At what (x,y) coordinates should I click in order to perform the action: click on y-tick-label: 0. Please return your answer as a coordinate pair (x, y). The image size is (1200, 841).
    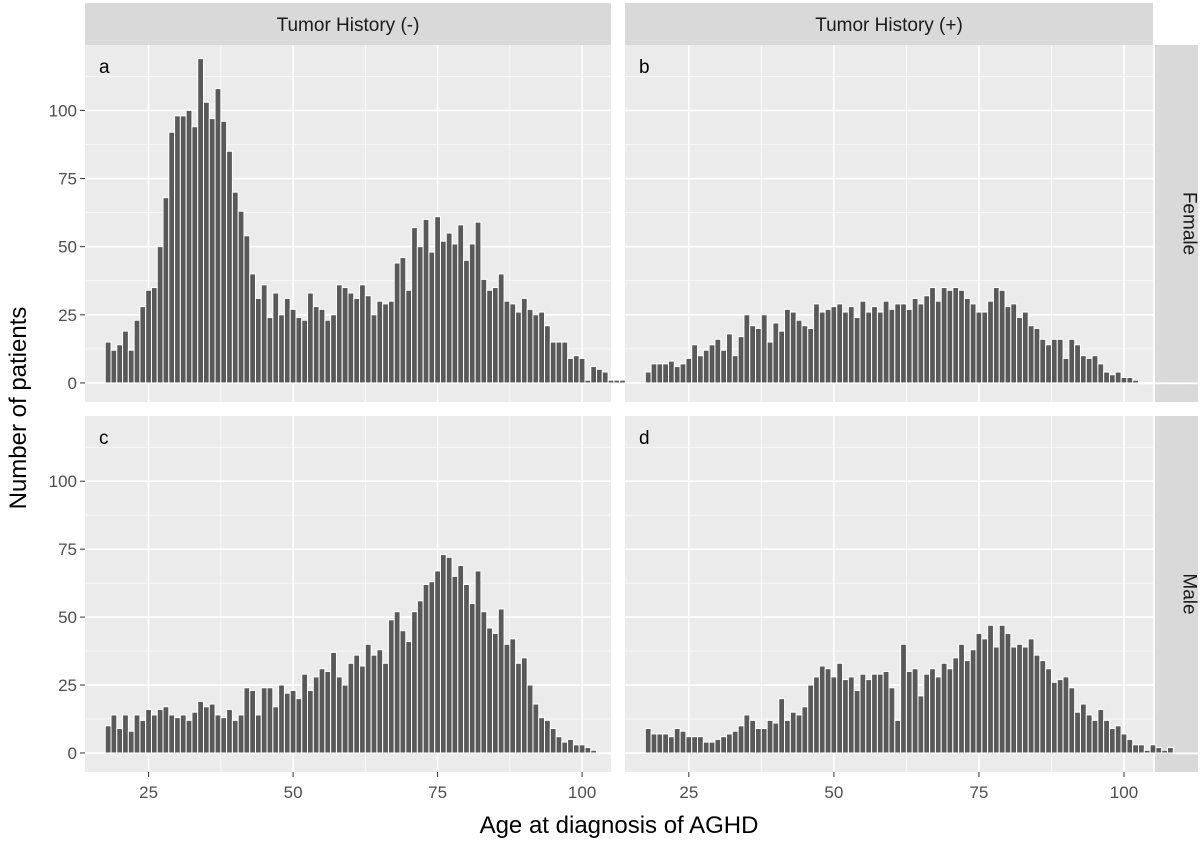
    Looking at the image, I should click on (72, 383).